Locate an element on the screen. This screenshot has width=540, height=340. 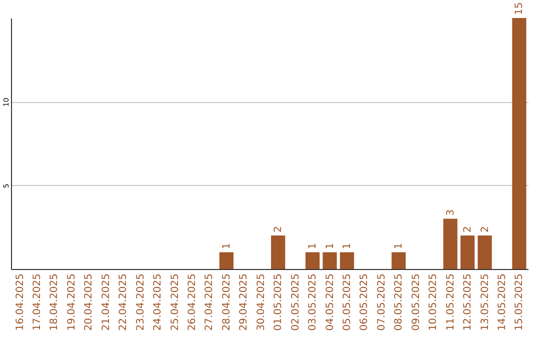
x-tick-label: 23.04.2025 is located at coordinates (140, 302).